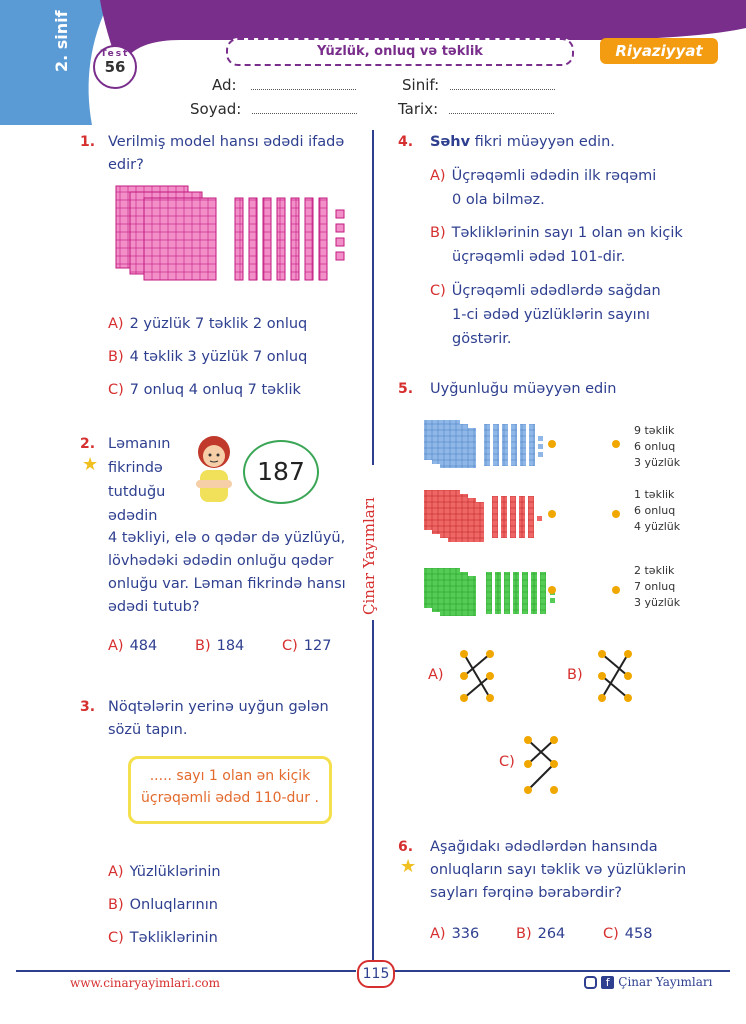 Image resolution: width=746 pixels, height=1024 pixels. What do you see at coordinates (438, 934) in the screenshot?
I see `q6-option-a-letter: A)` at bounding box center [438, 934].